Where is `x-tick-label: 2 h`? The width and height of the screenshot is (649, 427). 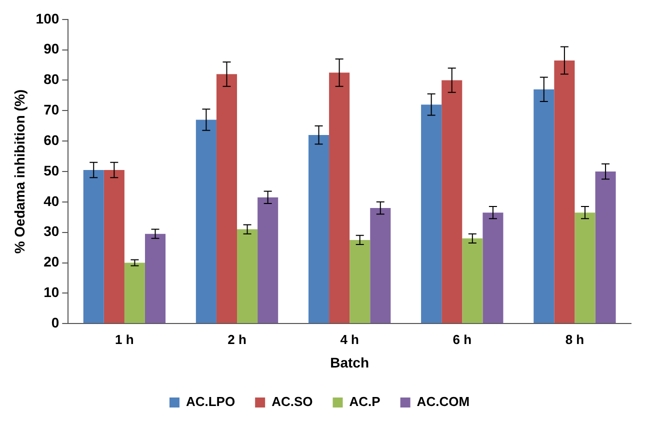
x-tick-label: 2 h is located at coordinates (237, 339).